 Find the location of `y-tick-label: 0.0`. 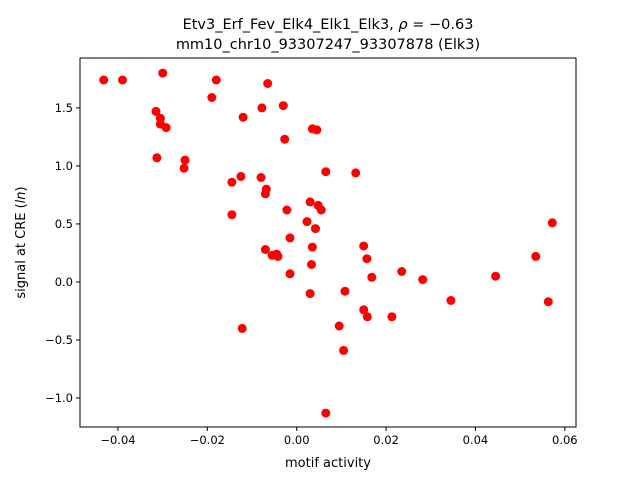

y-tick-label: 0.0 is located at coordinates (64, 282).